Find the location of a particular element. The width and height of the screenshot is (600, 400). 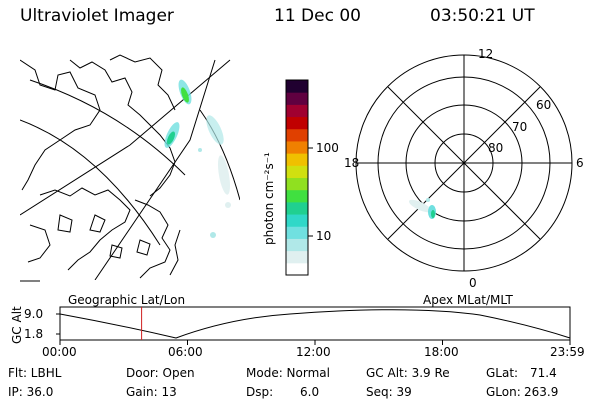

lat-label-70: 70 is located at coordinates (520, 127).